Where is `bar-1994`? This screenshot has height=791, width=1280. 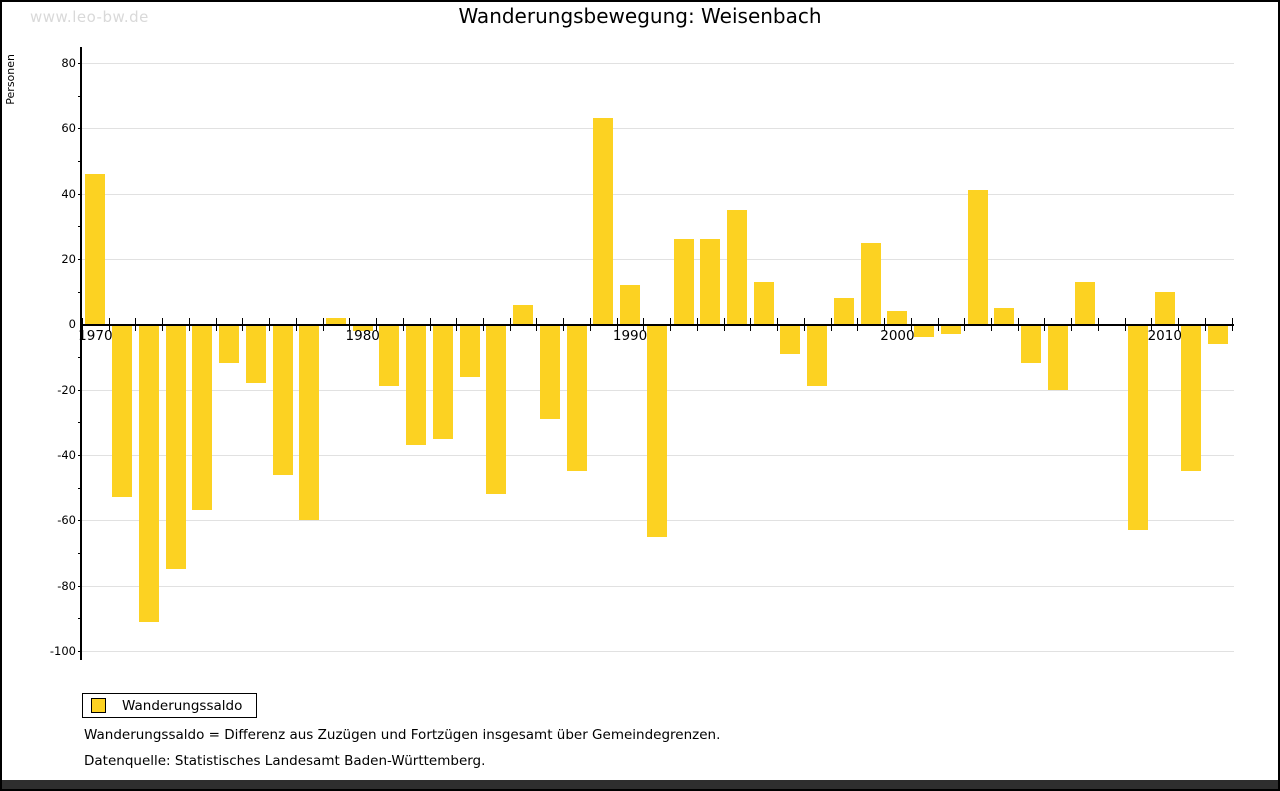
bar-1994 is located at coordinates (737, 267).